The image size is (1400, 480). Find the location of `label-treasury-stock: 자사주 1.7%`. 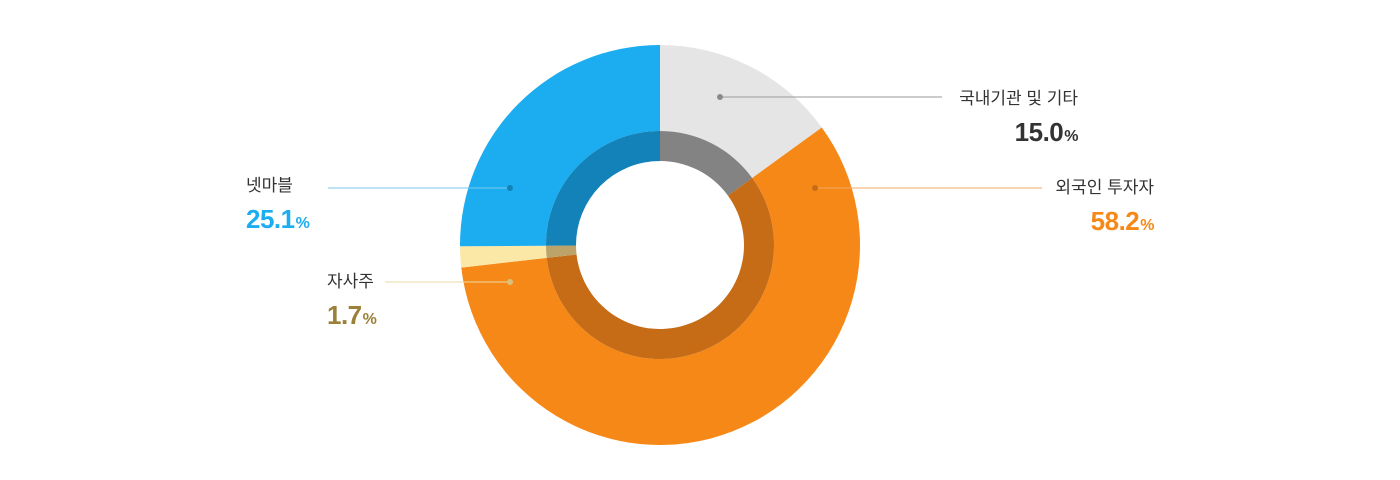

label-treasury-stock: 자사주 1.7% is located at coordinates (352, 303).